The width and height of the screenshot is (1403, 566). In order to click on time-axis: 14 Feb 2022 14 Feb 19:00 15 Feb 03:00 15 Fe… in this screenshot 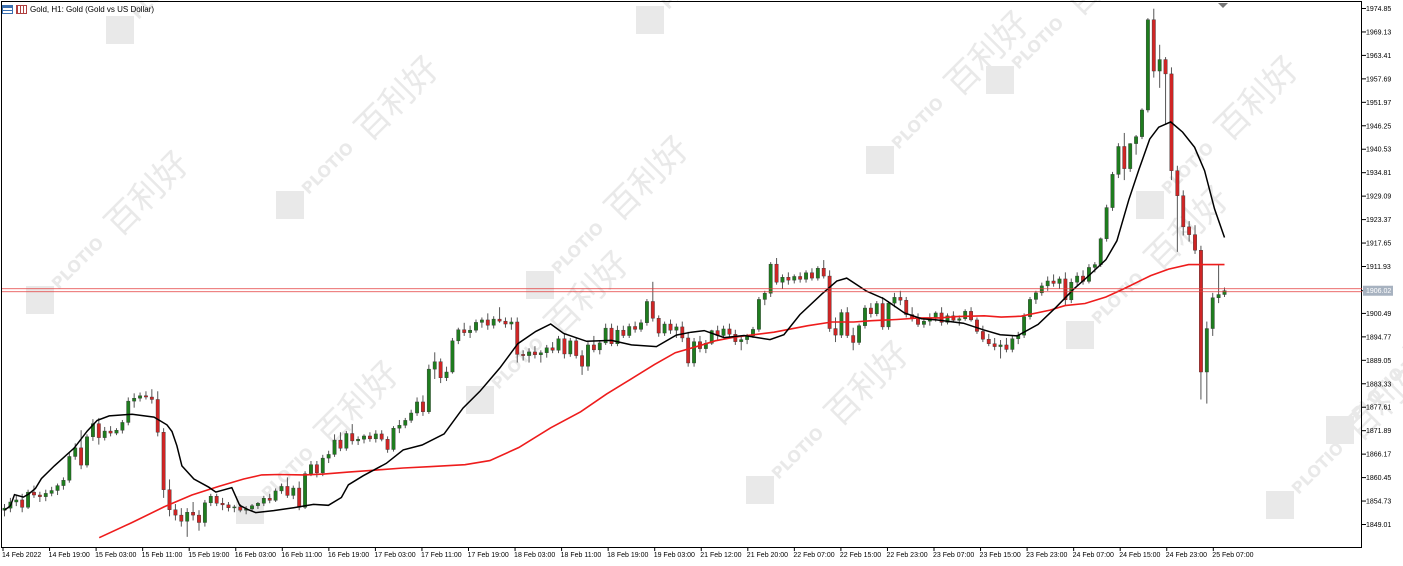, I will do `click(628, 553)`.